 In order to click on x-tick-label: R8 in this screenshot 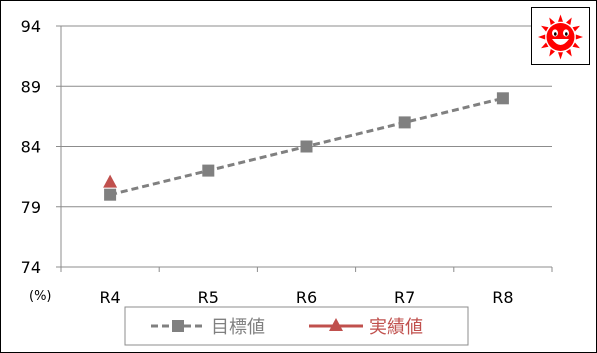, I will do `click(502, 297)`.